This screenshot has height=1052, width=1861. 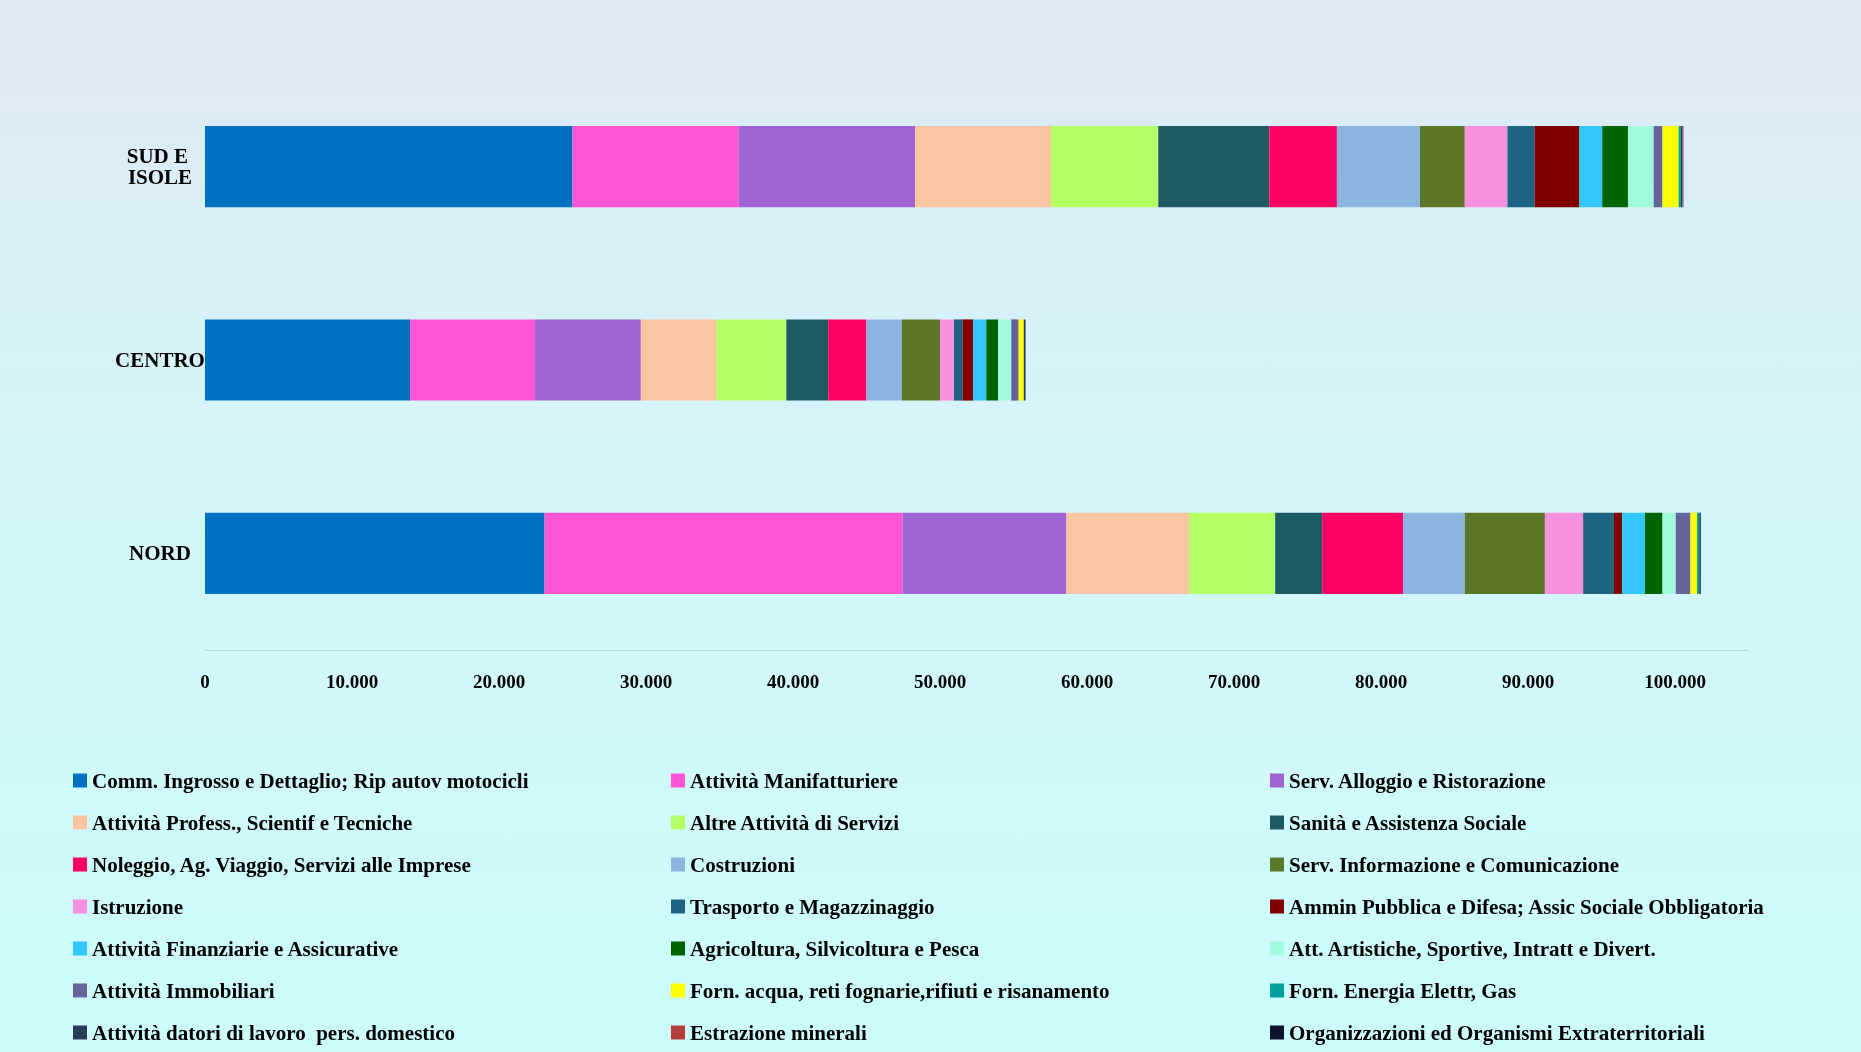 I want to click on x-tick-label: 20.000, so click(x=499, y=681).